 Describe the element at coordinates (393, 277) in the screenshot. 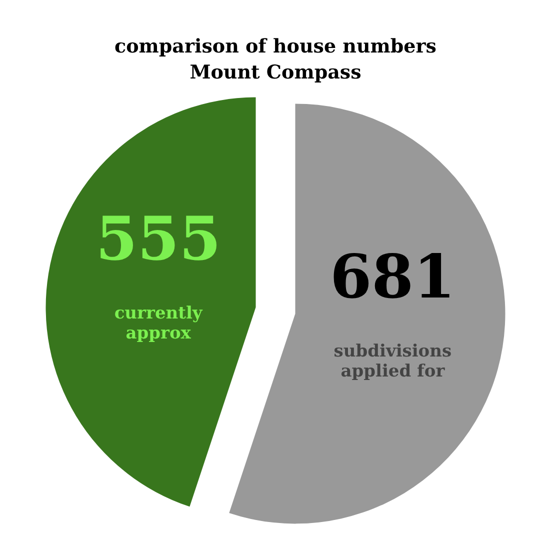

I see `data-label: 681` at that location.